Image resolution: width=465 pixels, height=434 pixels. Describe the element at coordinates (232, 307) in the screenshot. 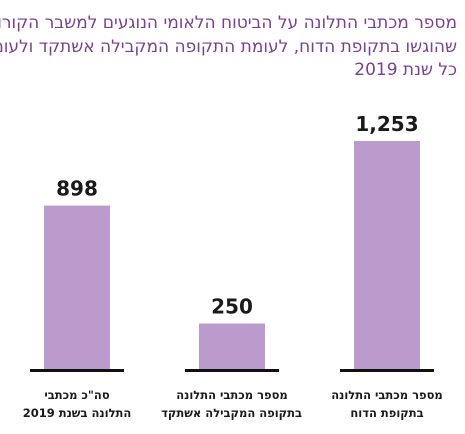

I see `bar-value-label: 250` at that location.